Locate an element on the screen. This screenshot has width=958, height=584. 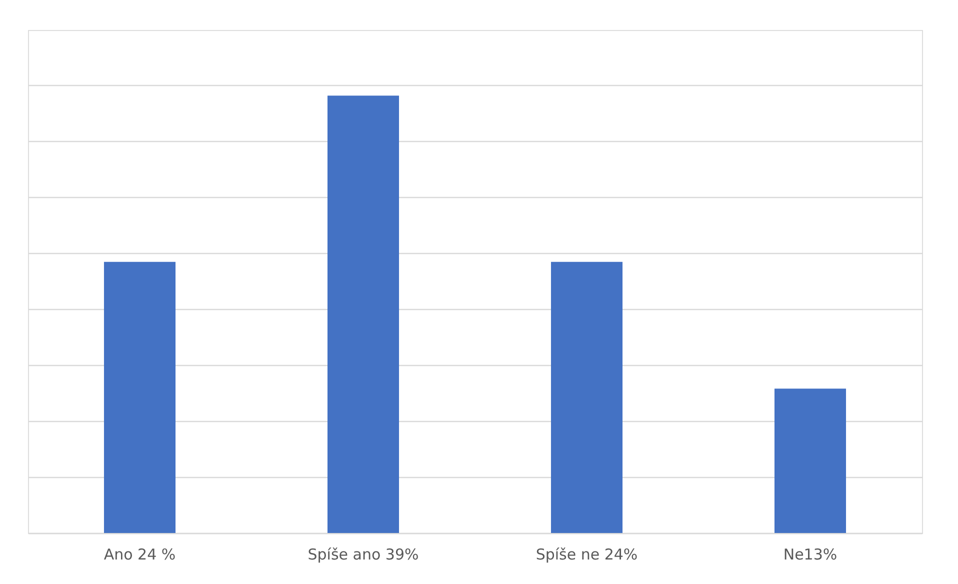
x-tick-label: Ne13% is located at coordinates (810, 555).